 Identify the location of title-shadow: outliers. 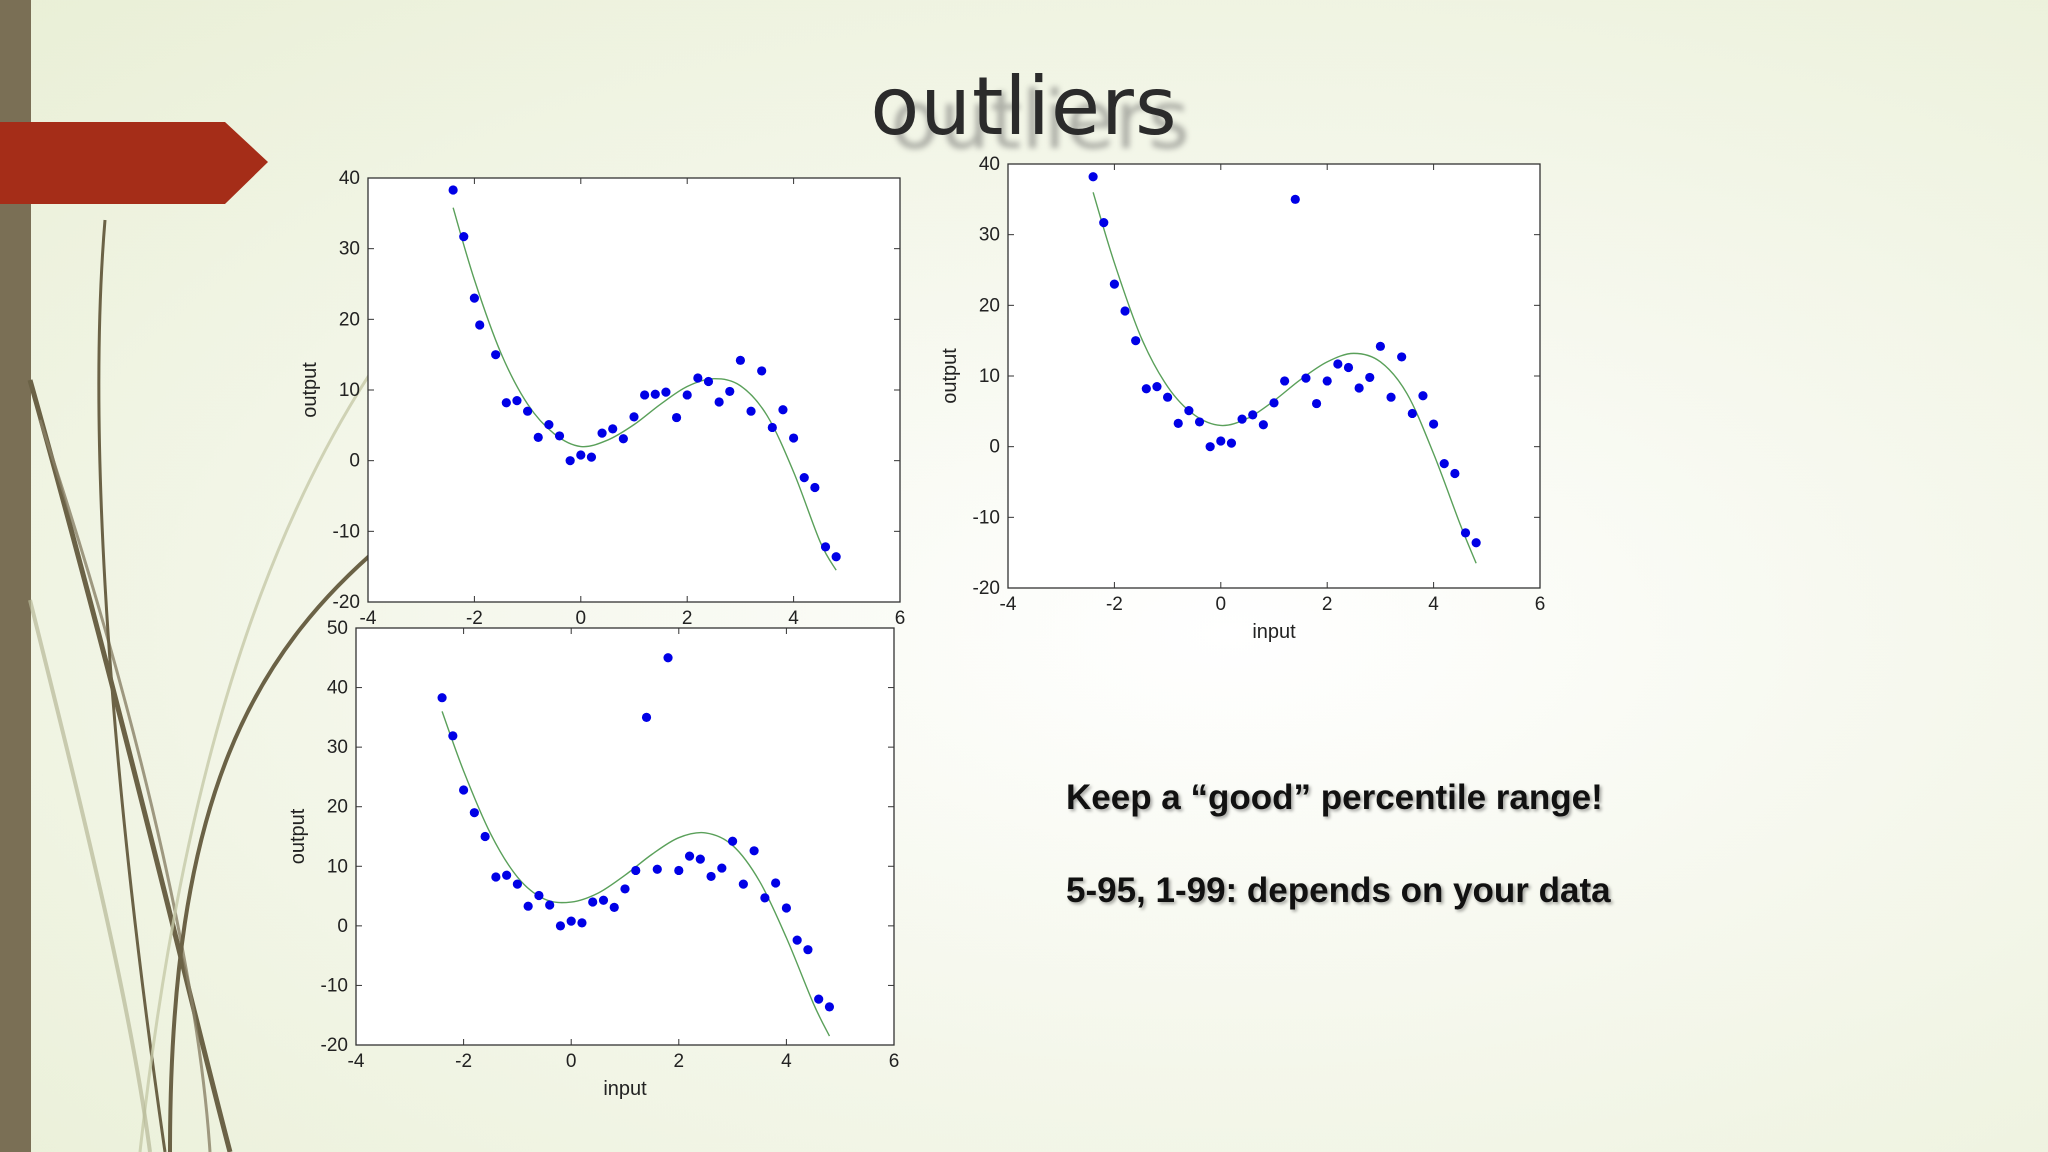
(1040, 120).